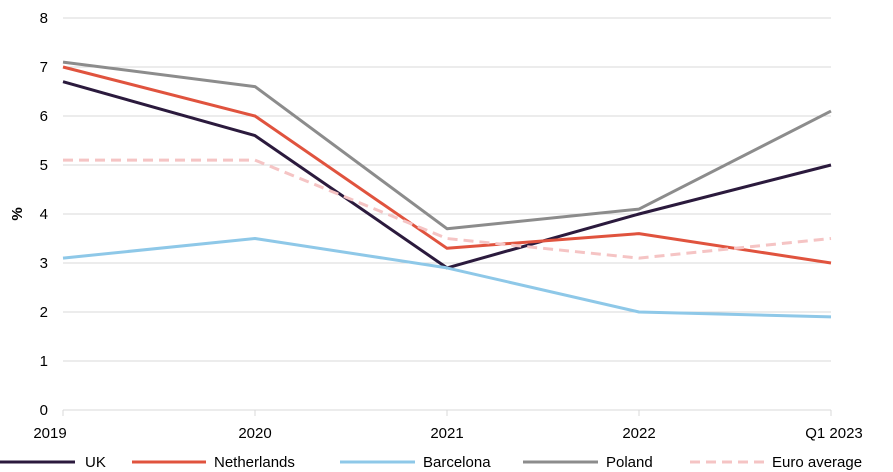  I want to click on x-tick-label: 2020, so click(254, 433).